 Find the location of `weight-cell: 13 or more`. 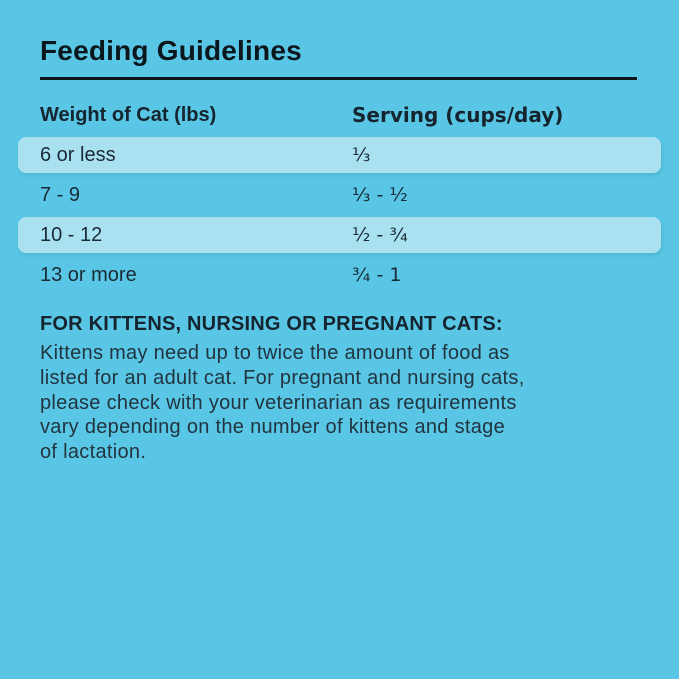

weight-cell: 13 or more is located at coordinates (88, 274).